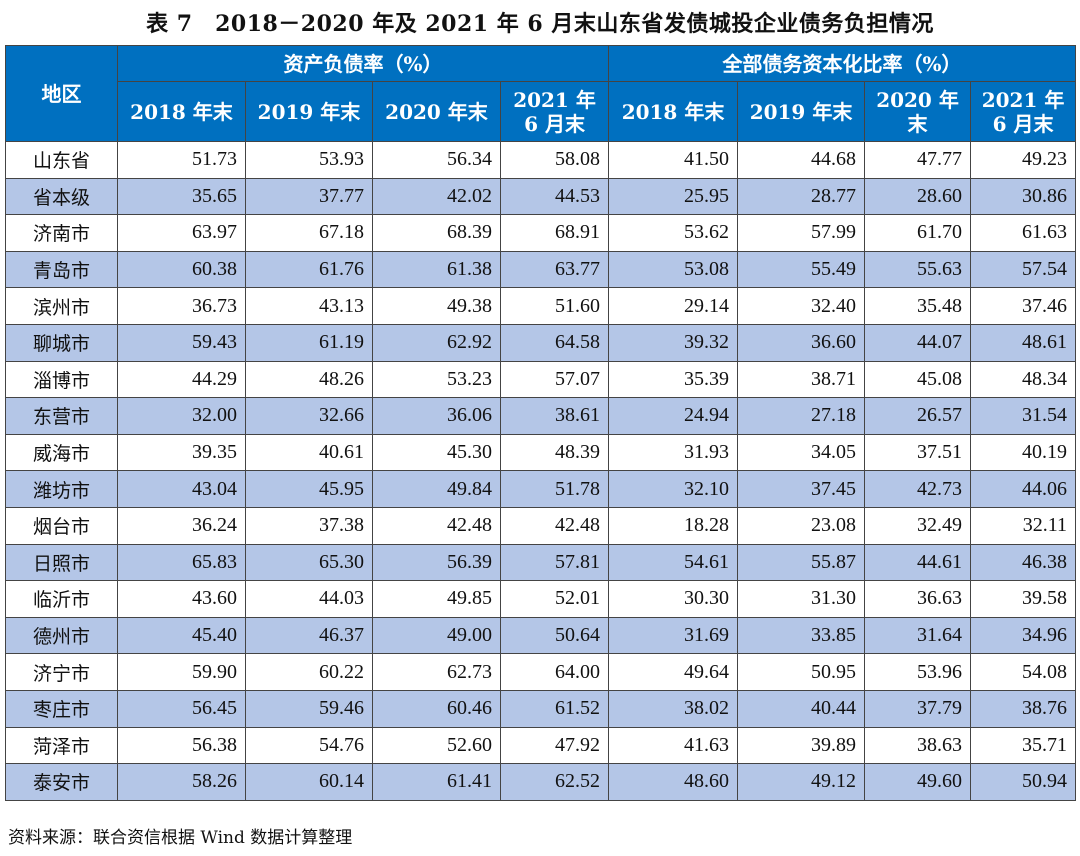 The height and width of the screenshot is (856, 1080). I want to click on value-cell: 27.18, so click(801, 416).